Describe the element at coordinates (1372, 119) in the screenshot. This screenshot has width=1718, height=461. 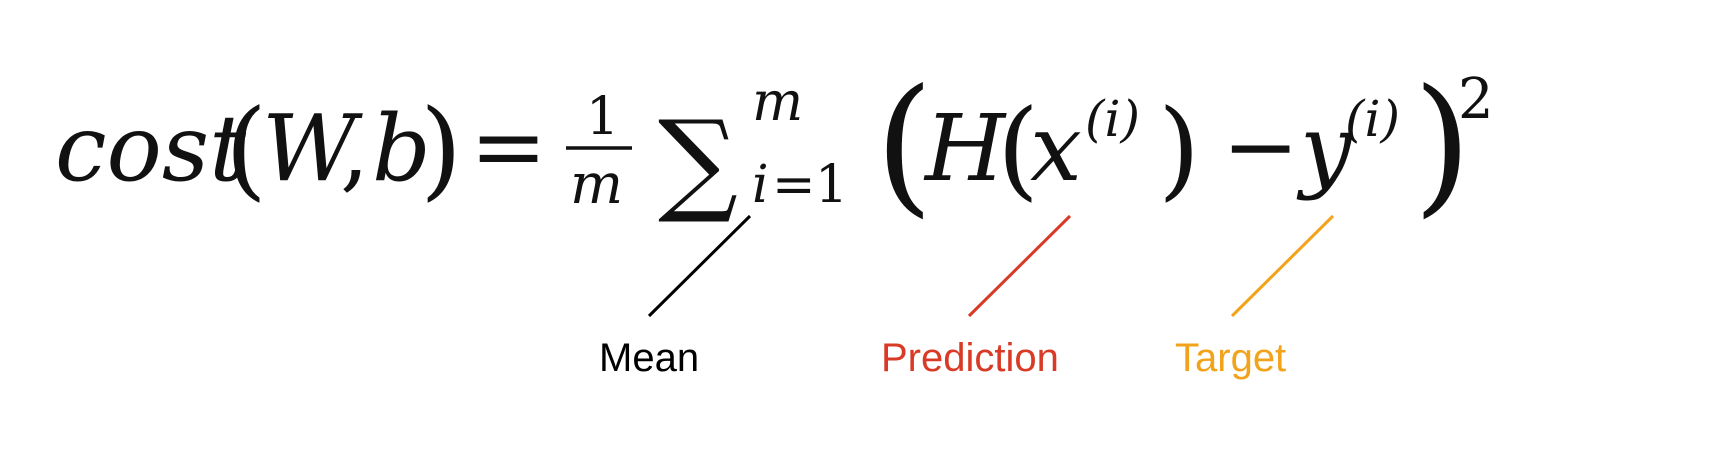
I see `y-superscript: (i)` at that location.